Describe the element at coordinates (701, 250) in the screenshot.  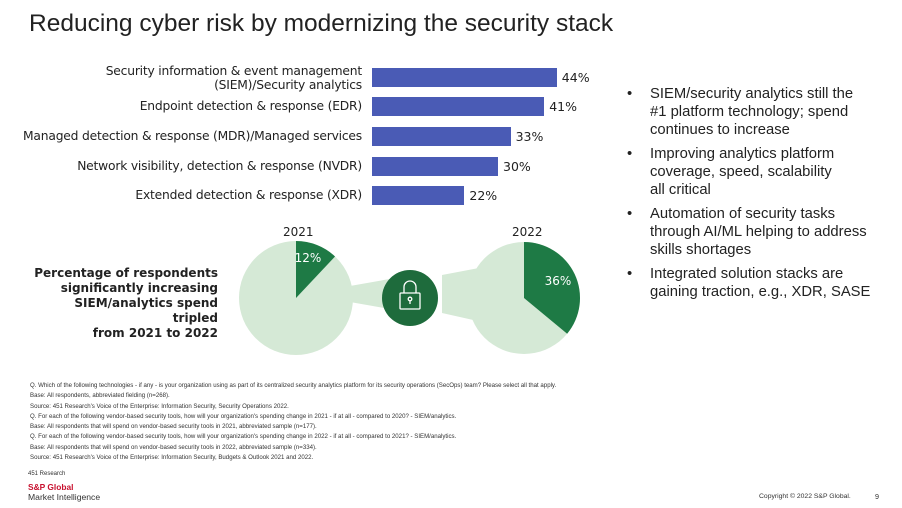
I see `bullet-line: skills shortages` at that location.